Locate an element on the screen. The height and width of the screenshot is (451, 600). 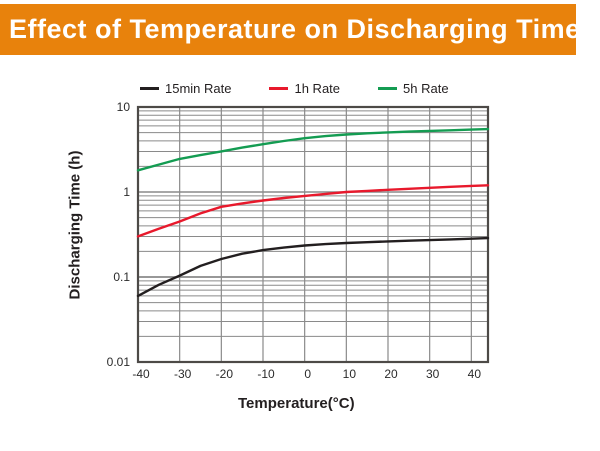
legend-item-1h-rate: 1h Rate is located at coordinates (304, 88).